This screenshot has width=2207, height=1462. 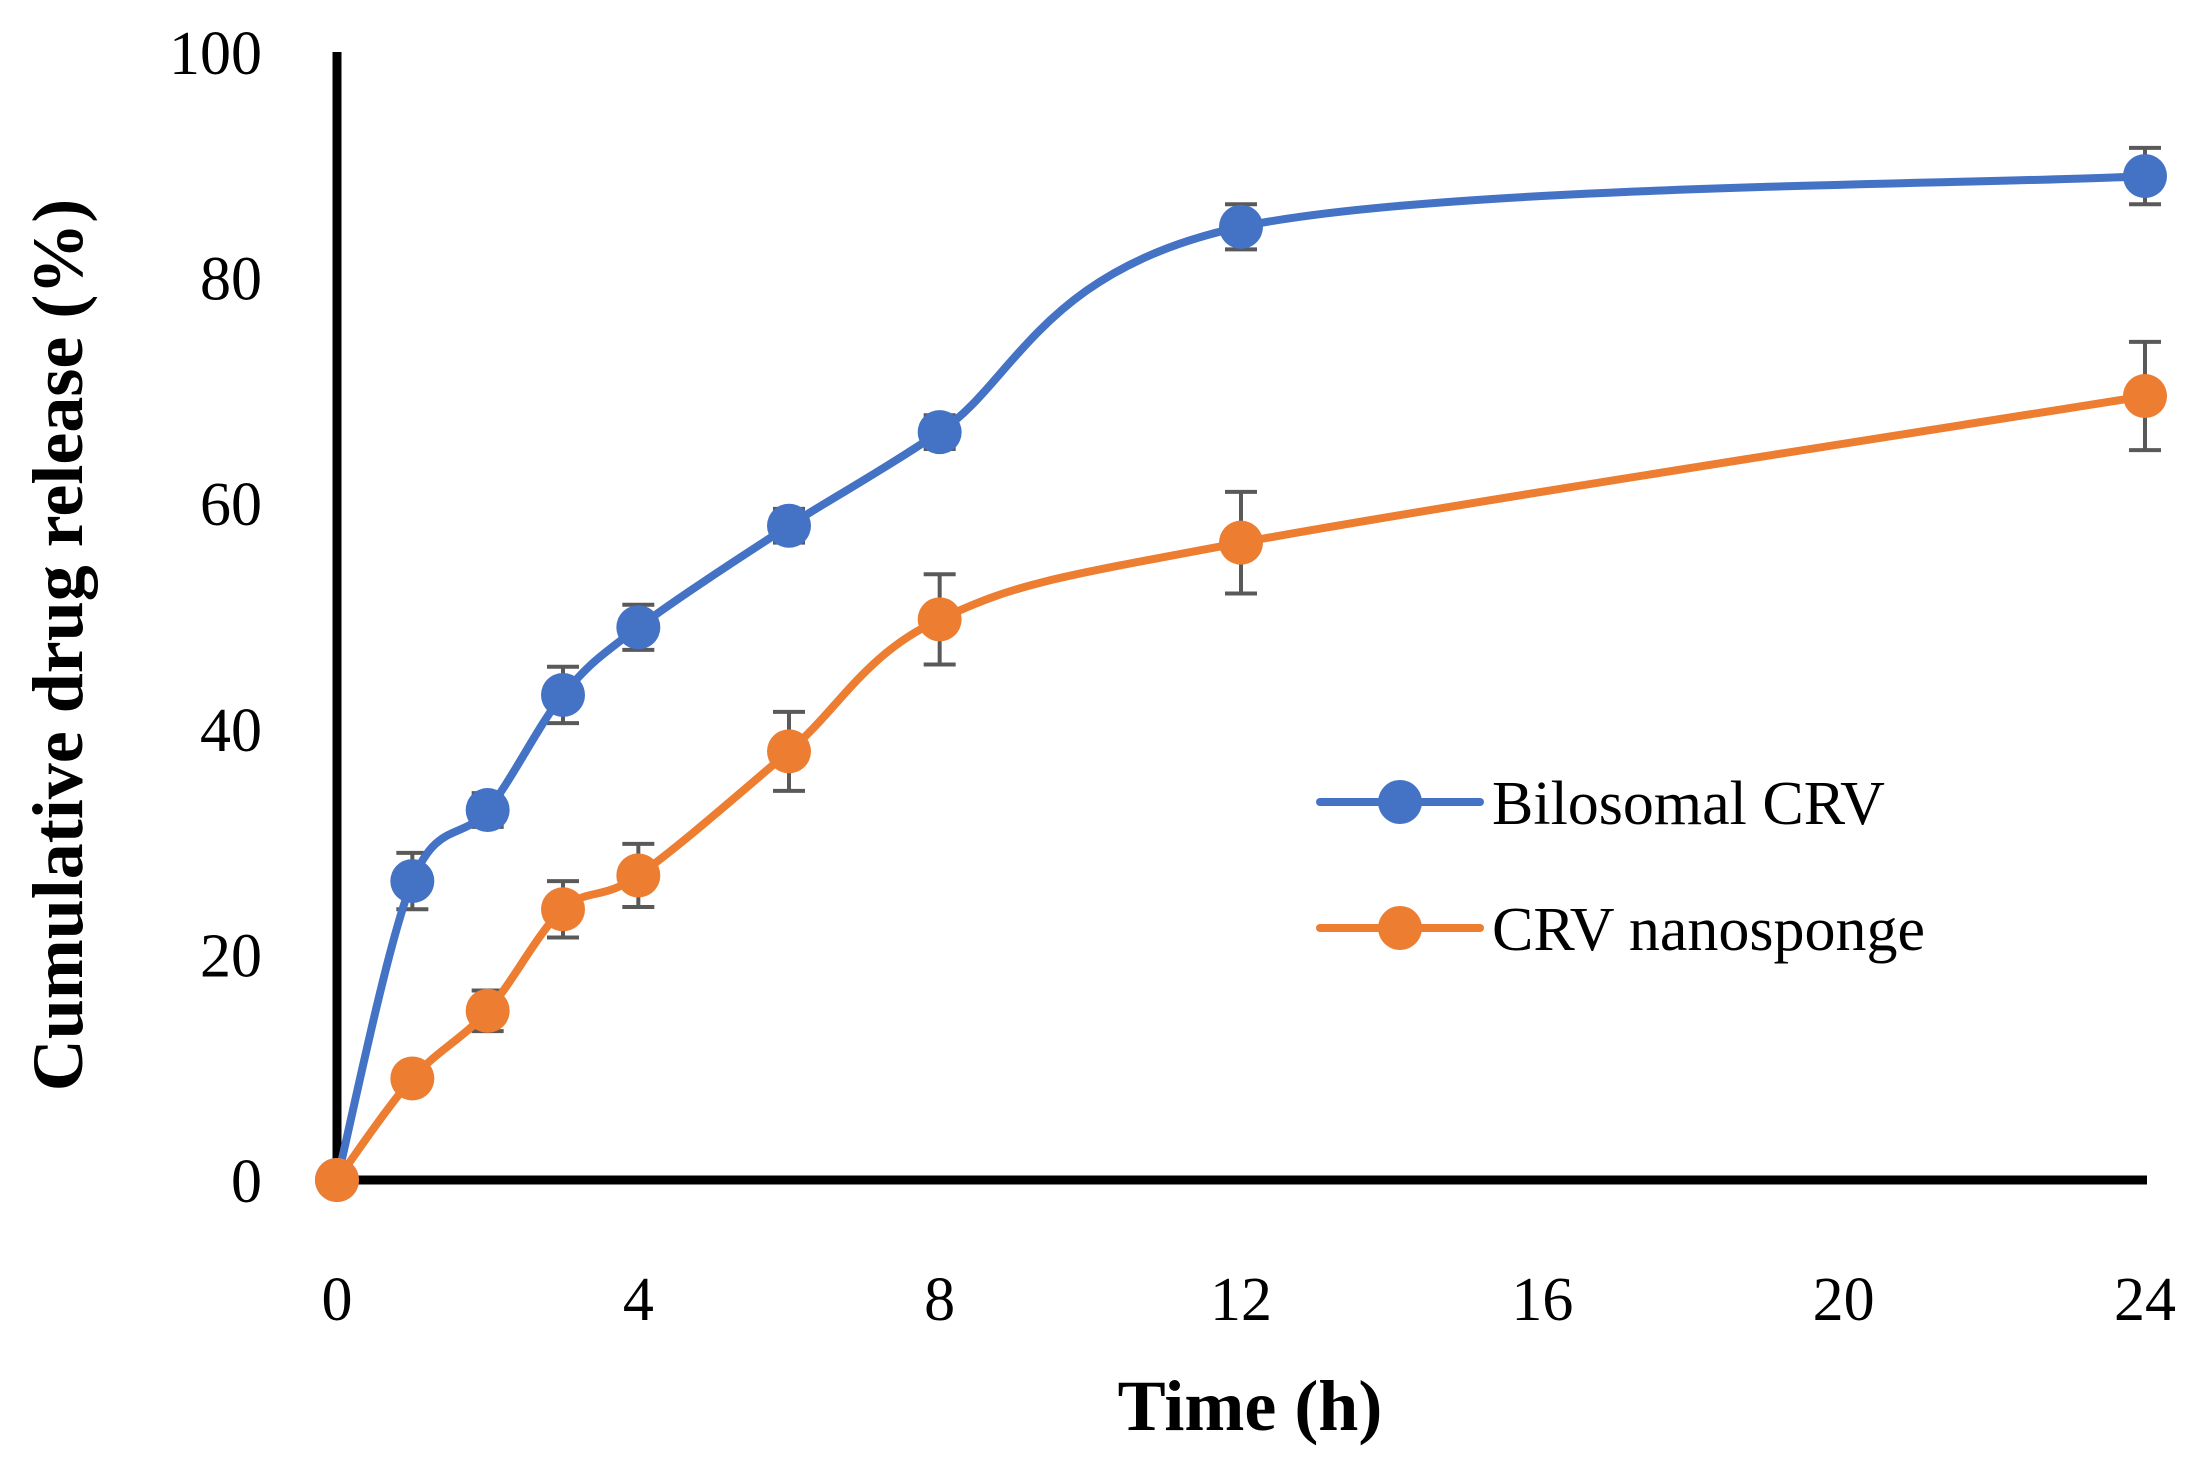 I want to click on x-tick-label: 24, so click(x=2145, y=1300).